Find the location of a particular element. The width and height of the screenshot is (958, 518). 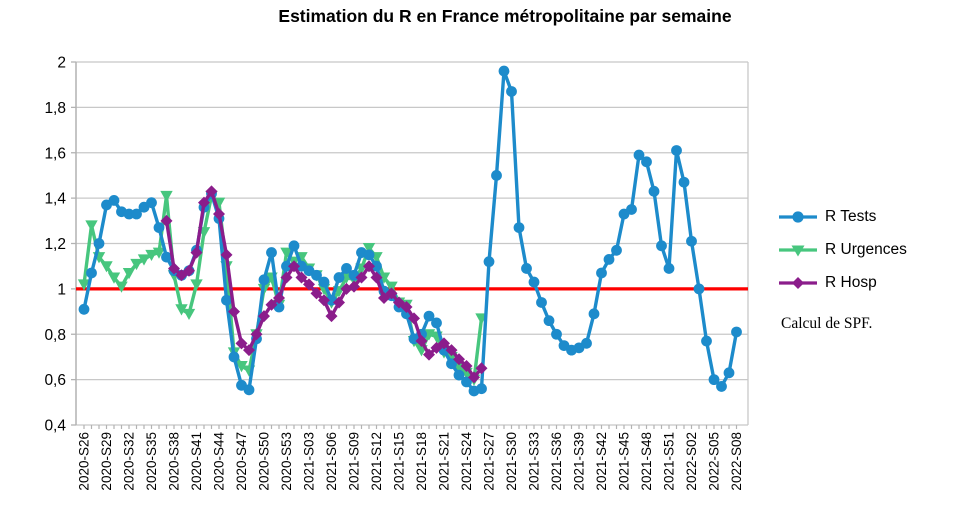

x-tick-label: 2021-S36 is located at coordinates (556, 461).